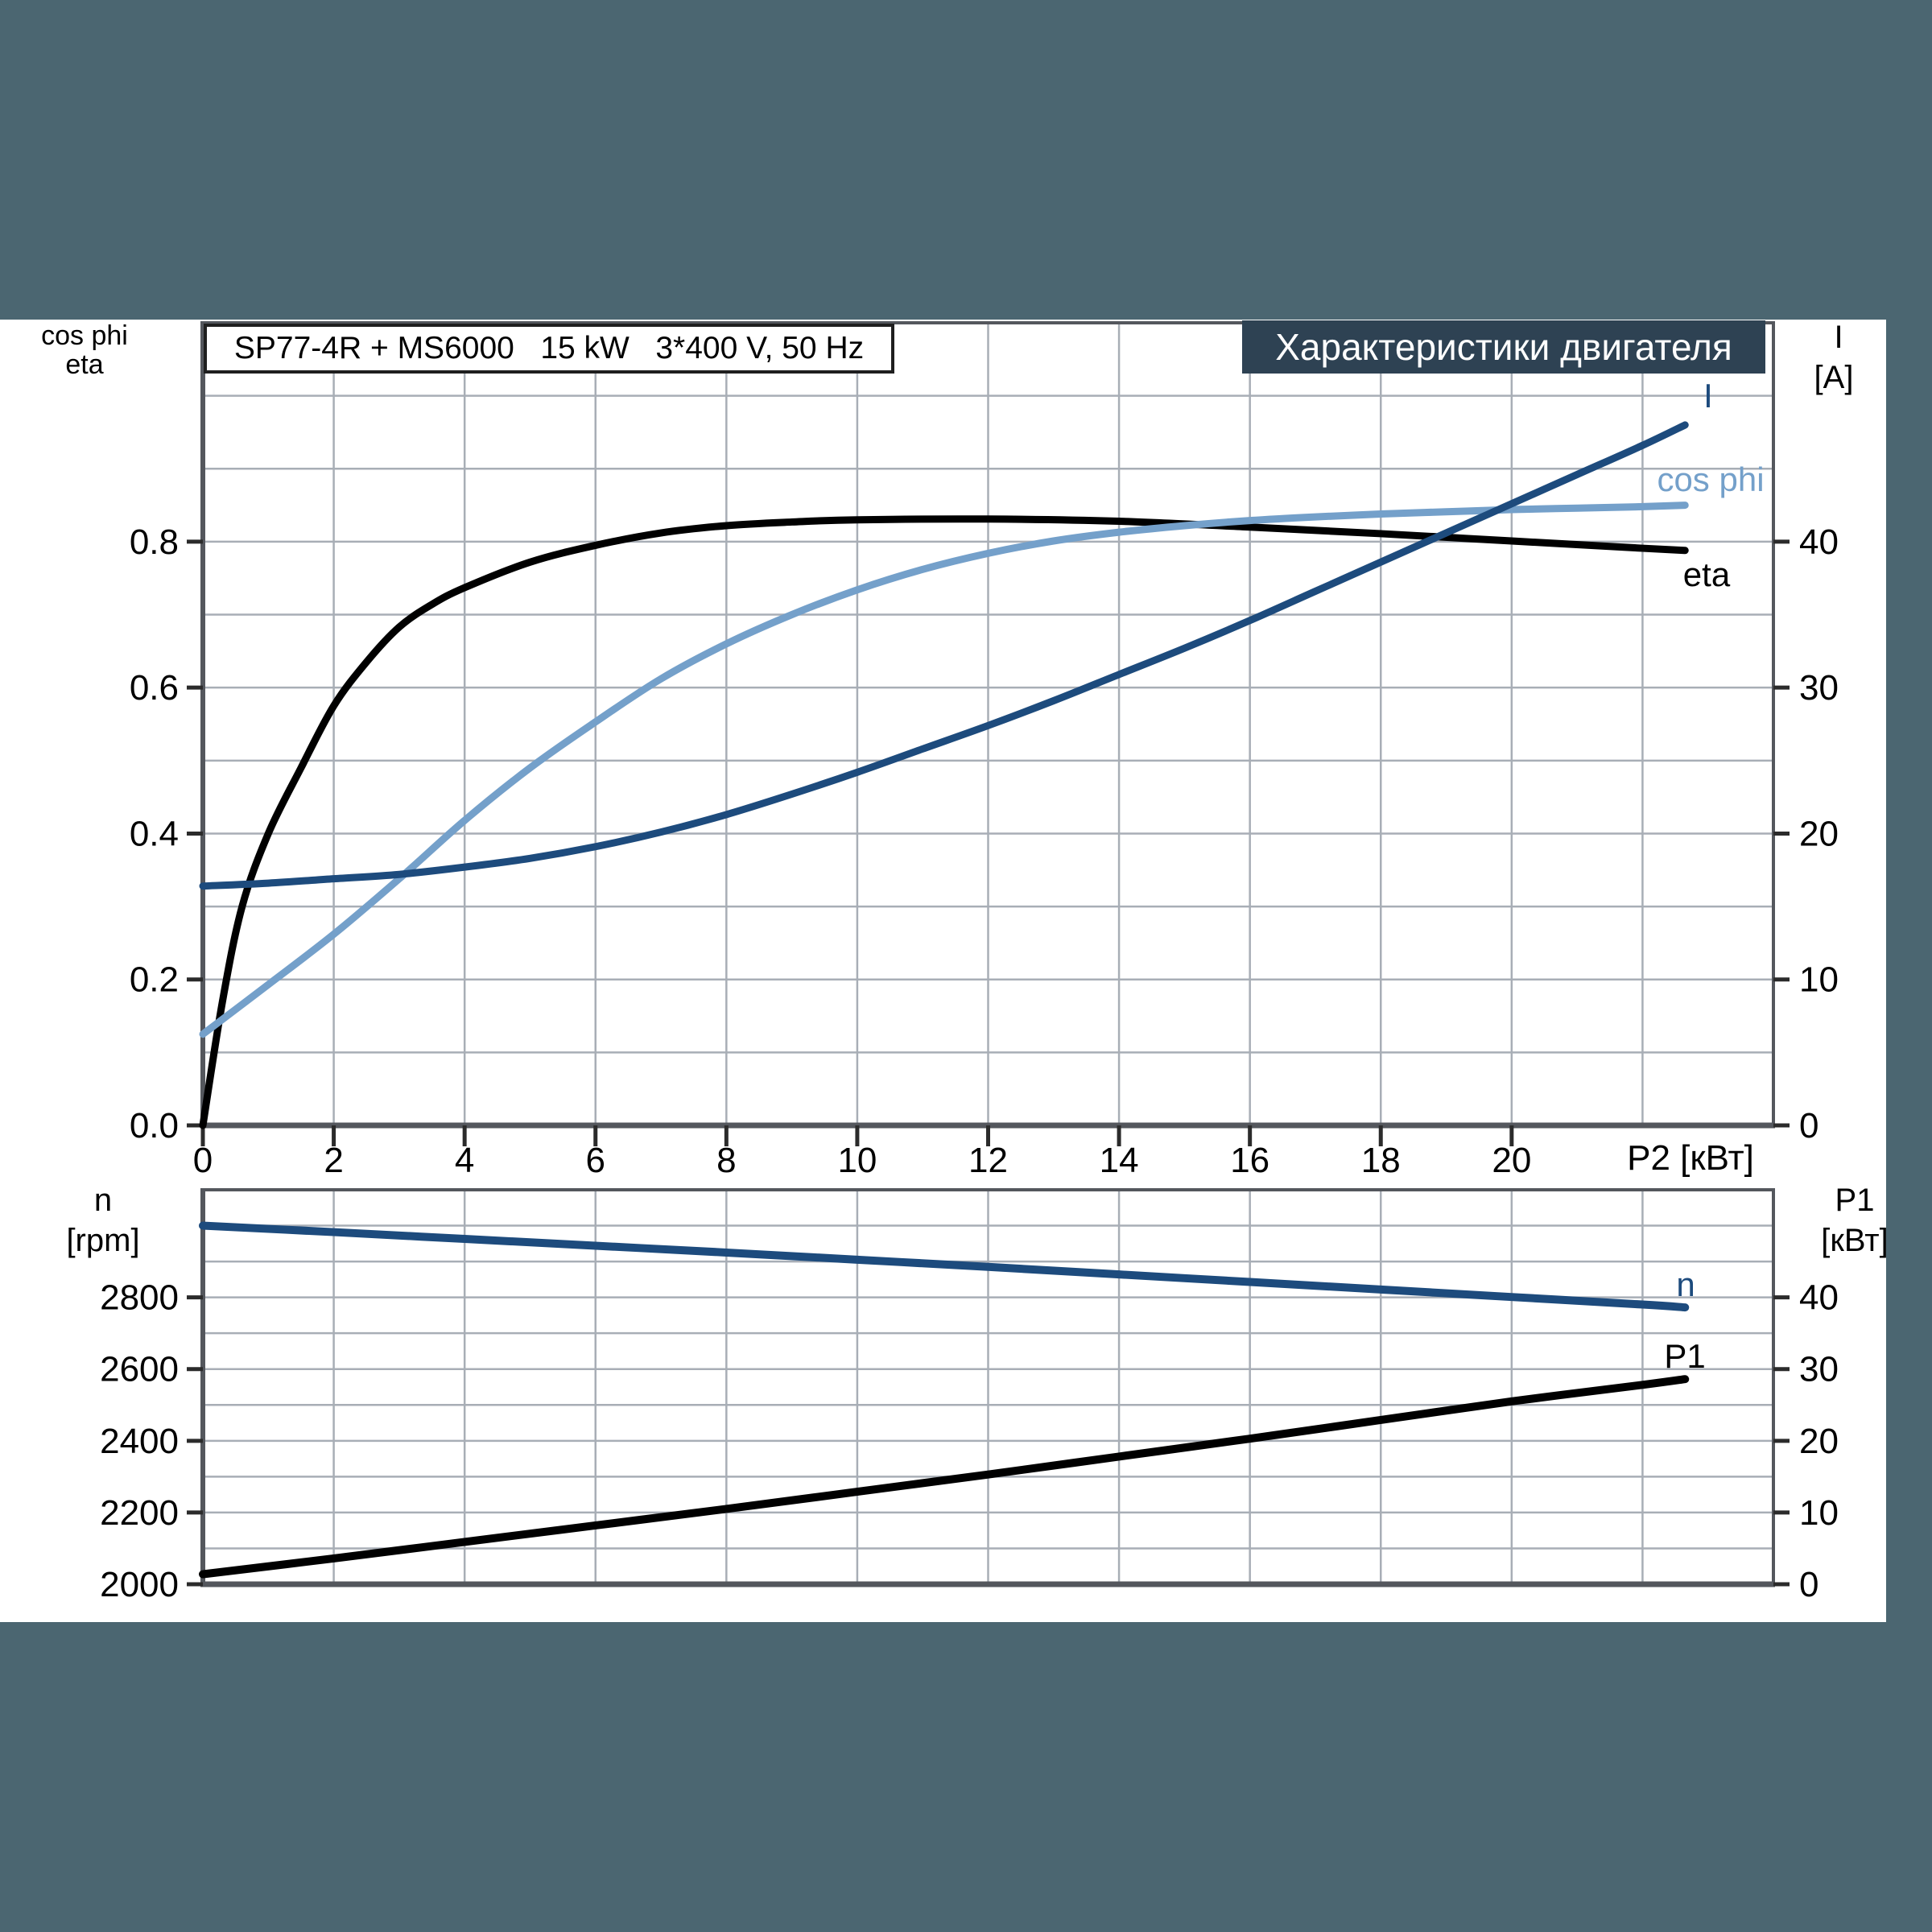 The image size is (1932, 1932). I want to click on curve-id-box: SP77-4R + MS6000 15 kW 3*400 V, 50 Hz, so click(549, 349).